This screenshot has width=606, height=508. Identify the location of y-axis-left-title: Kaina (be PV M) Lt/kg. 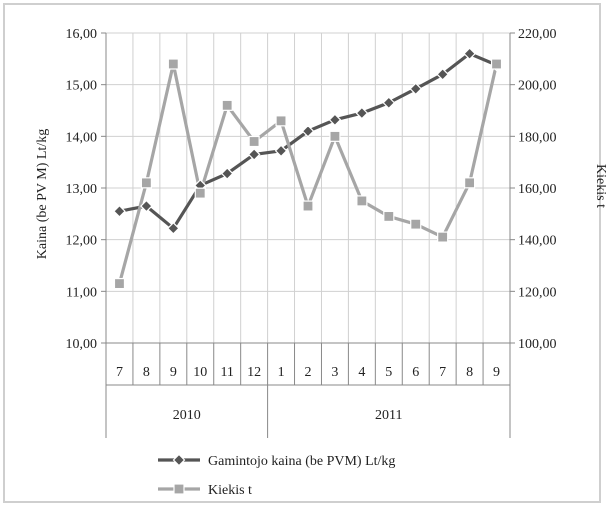
(42, 194).